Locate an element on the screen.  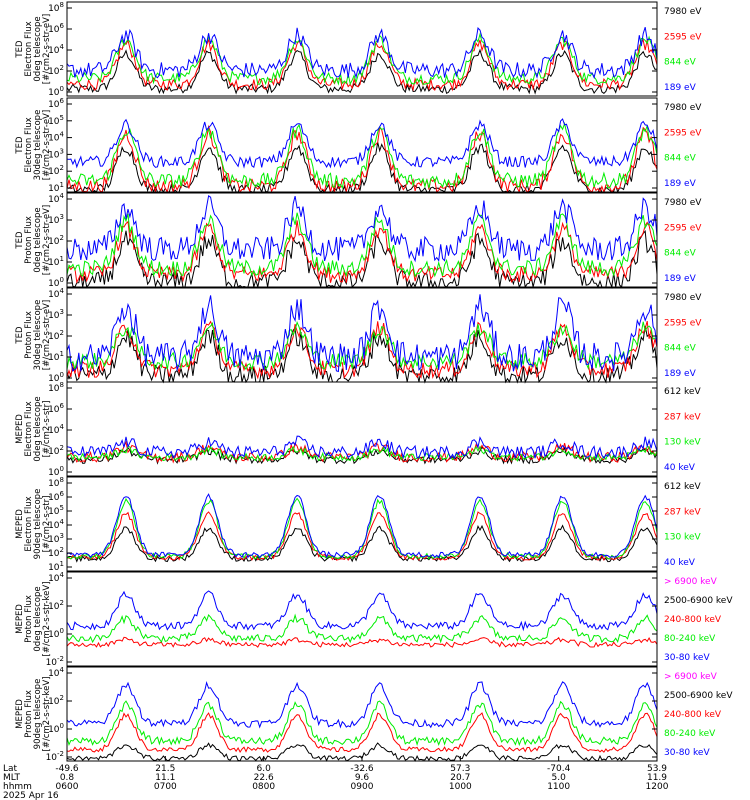
y-axis-title-line: 90deg telescope is located at coordinates (38, 524).